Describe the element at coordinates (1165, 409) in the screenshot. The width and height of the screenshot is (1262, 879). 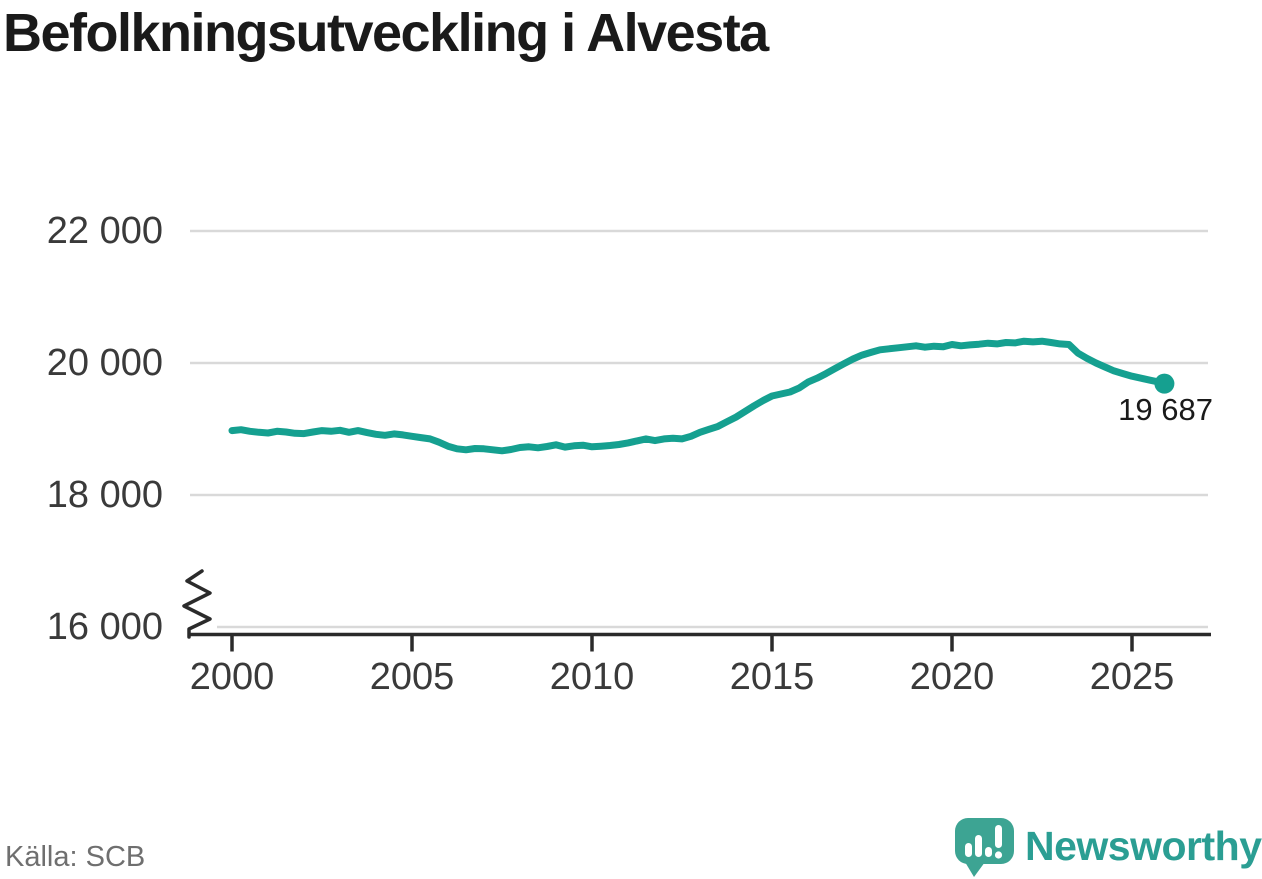
I see `end-point-label: 19 687` at that location.